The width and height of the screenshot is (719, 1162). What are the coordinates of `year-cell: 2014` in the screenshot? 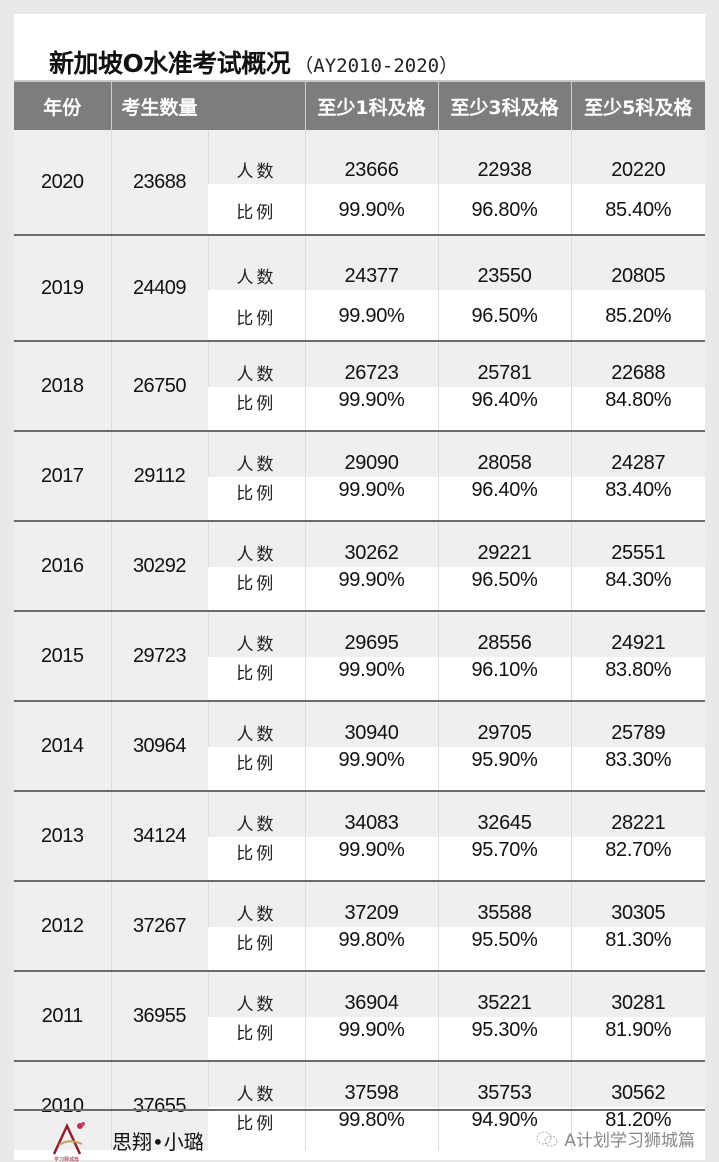 It's located at (62, 746).